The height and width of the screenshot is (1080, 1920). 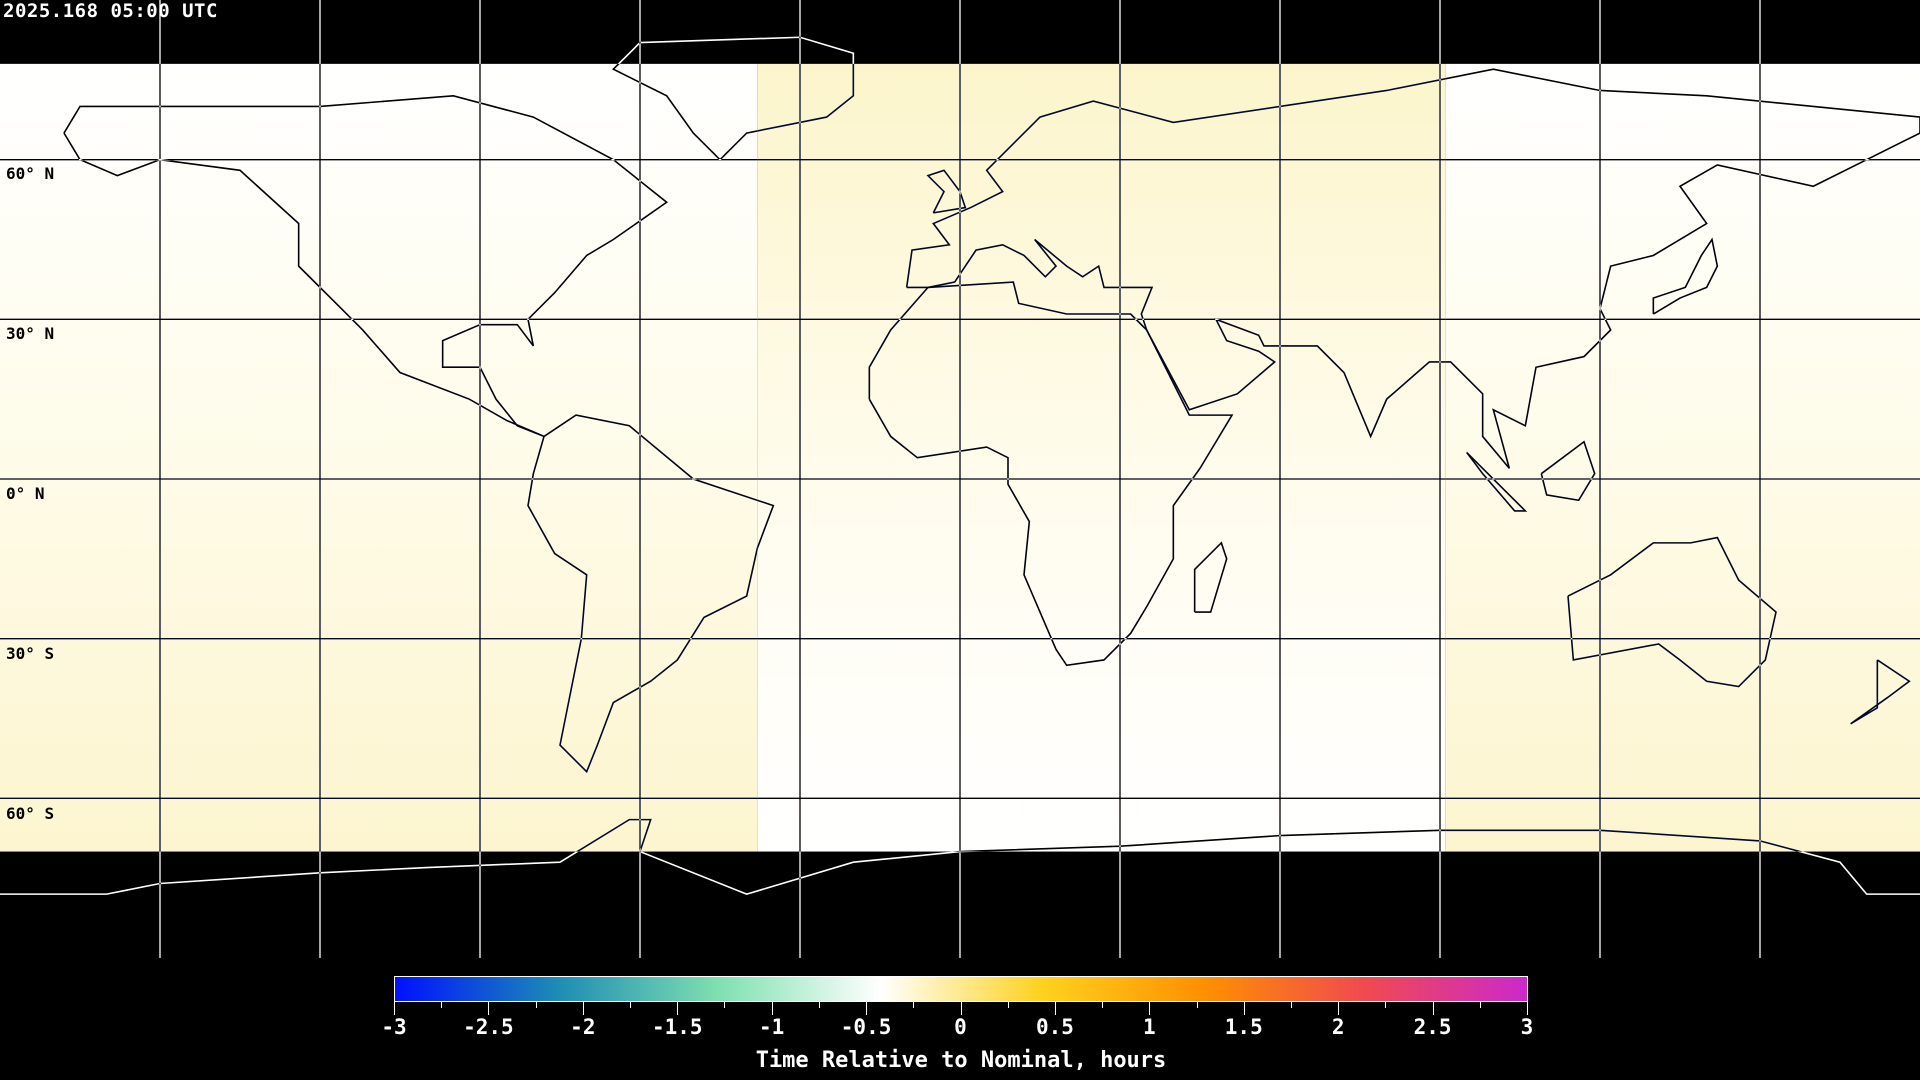 I want to click on colorbar-tick-label: -1.5, so click(x=677, y=1027).